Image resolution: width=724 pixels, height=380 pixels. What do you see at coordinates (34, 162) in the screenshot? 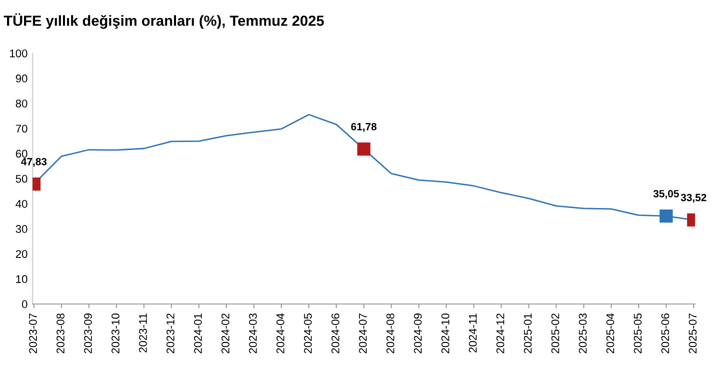
I see `data-label: 47,83` at bounding box center [34, 162].